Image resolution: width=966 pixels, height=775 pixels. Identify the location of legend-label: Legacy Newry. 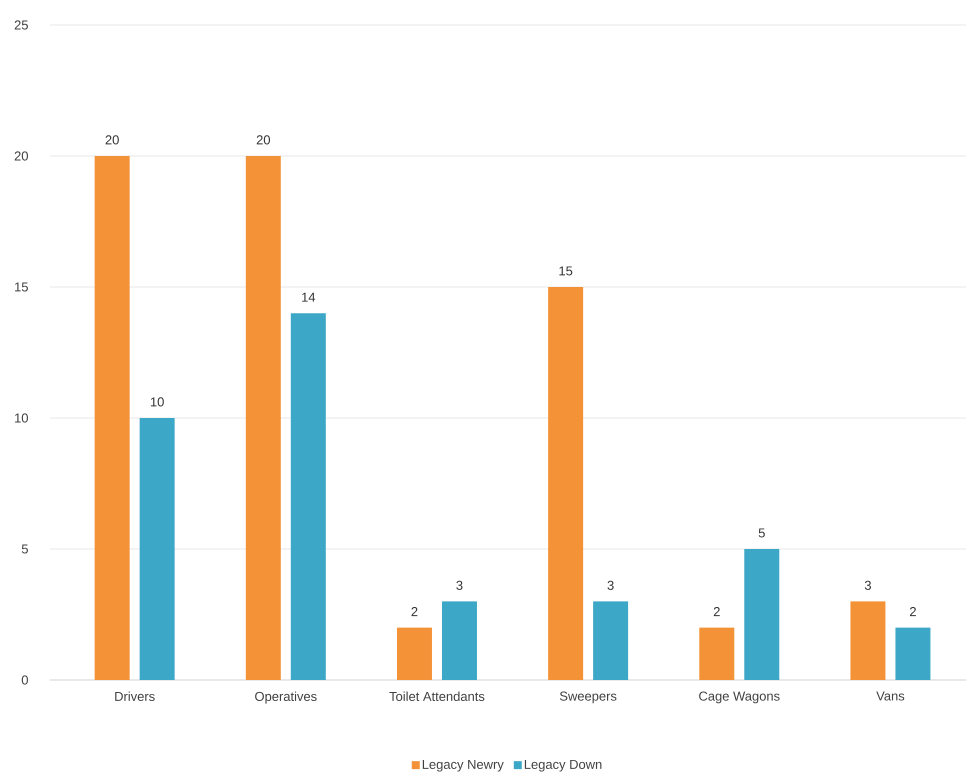
(463, 766).